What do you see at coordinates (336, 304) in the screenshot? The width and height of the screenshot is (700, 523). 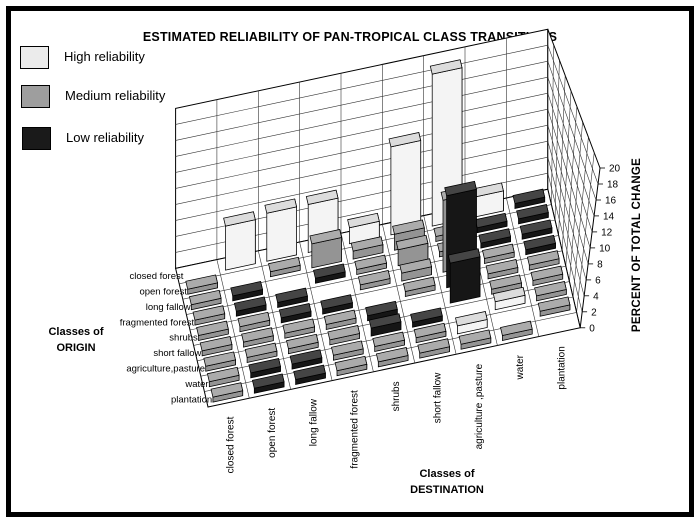 I see `bar-shrubs-to-fragmented-forest` at bounding box center [336, 304].